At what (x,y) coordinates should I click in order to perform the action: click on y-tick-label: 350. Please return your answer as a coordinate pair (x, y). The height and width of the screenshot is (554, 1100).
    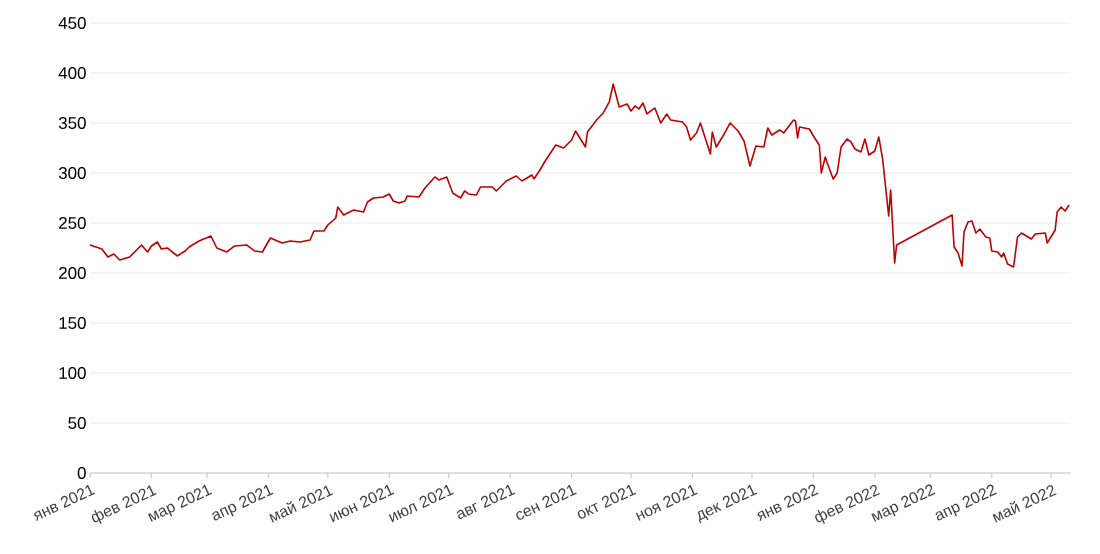
    Looking at the image, I should click on (72, 122).